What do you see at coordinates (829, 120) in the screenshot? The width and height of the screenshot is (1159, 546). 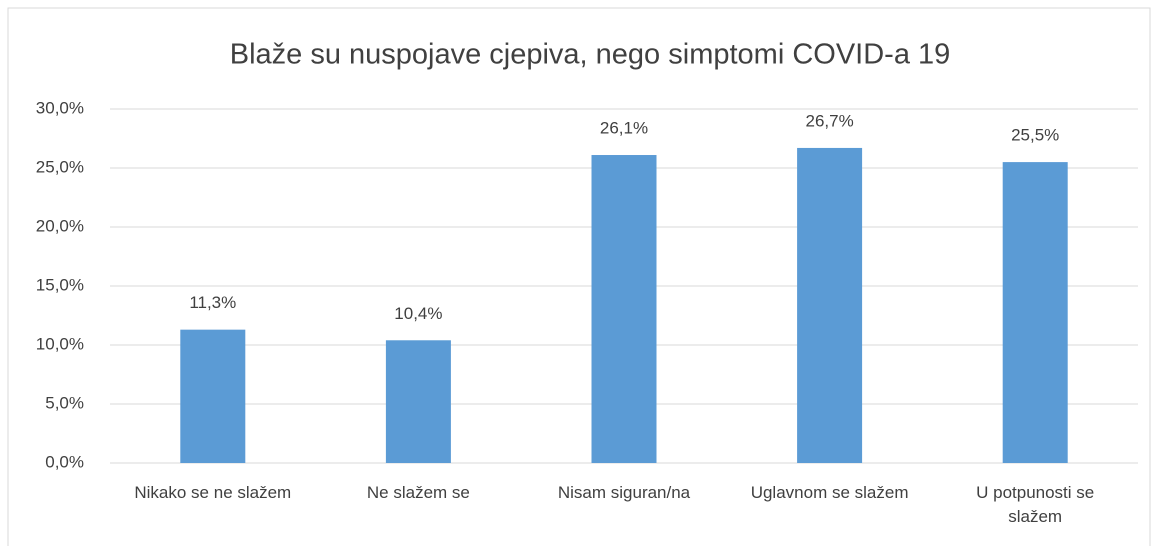 I see `data-label: 26,7%` at bounding box center [829, 120].